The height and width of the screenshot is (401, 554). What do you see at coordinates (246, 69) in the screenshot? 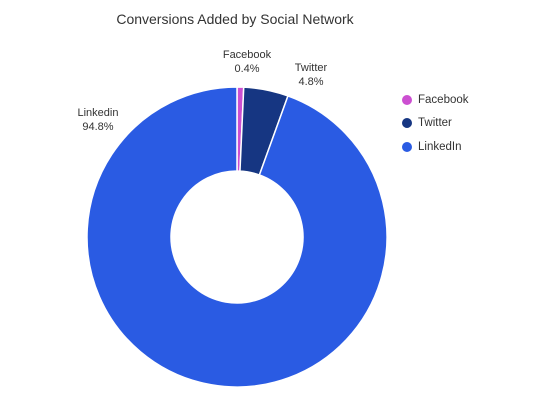
I see `slice-value-facebook: 0.4%` at bounding box center [246, 69].